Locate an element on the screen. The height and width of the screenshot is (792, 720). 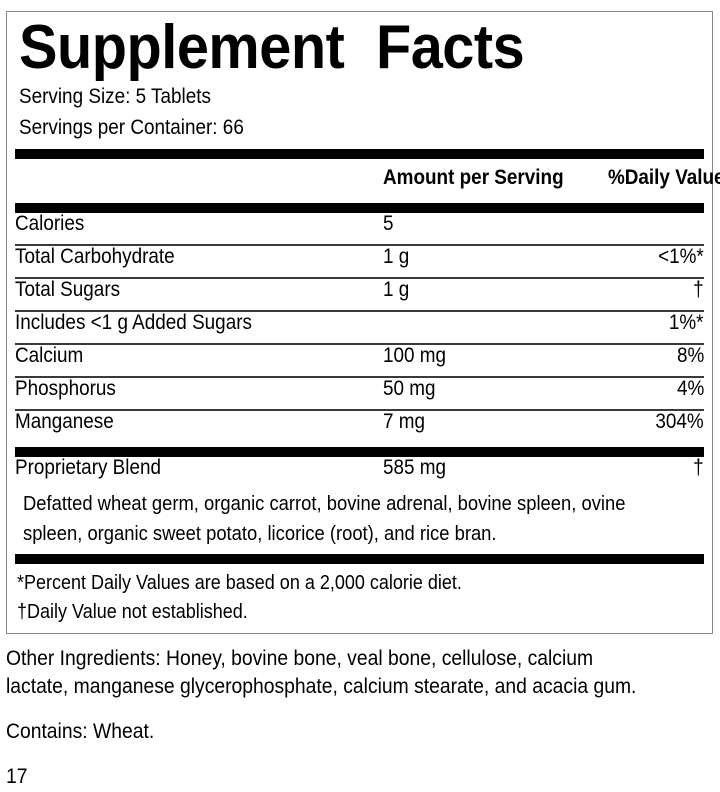
table-row: Total Carbohydrate 1 g <1%* is located at coordinates (359, 261).